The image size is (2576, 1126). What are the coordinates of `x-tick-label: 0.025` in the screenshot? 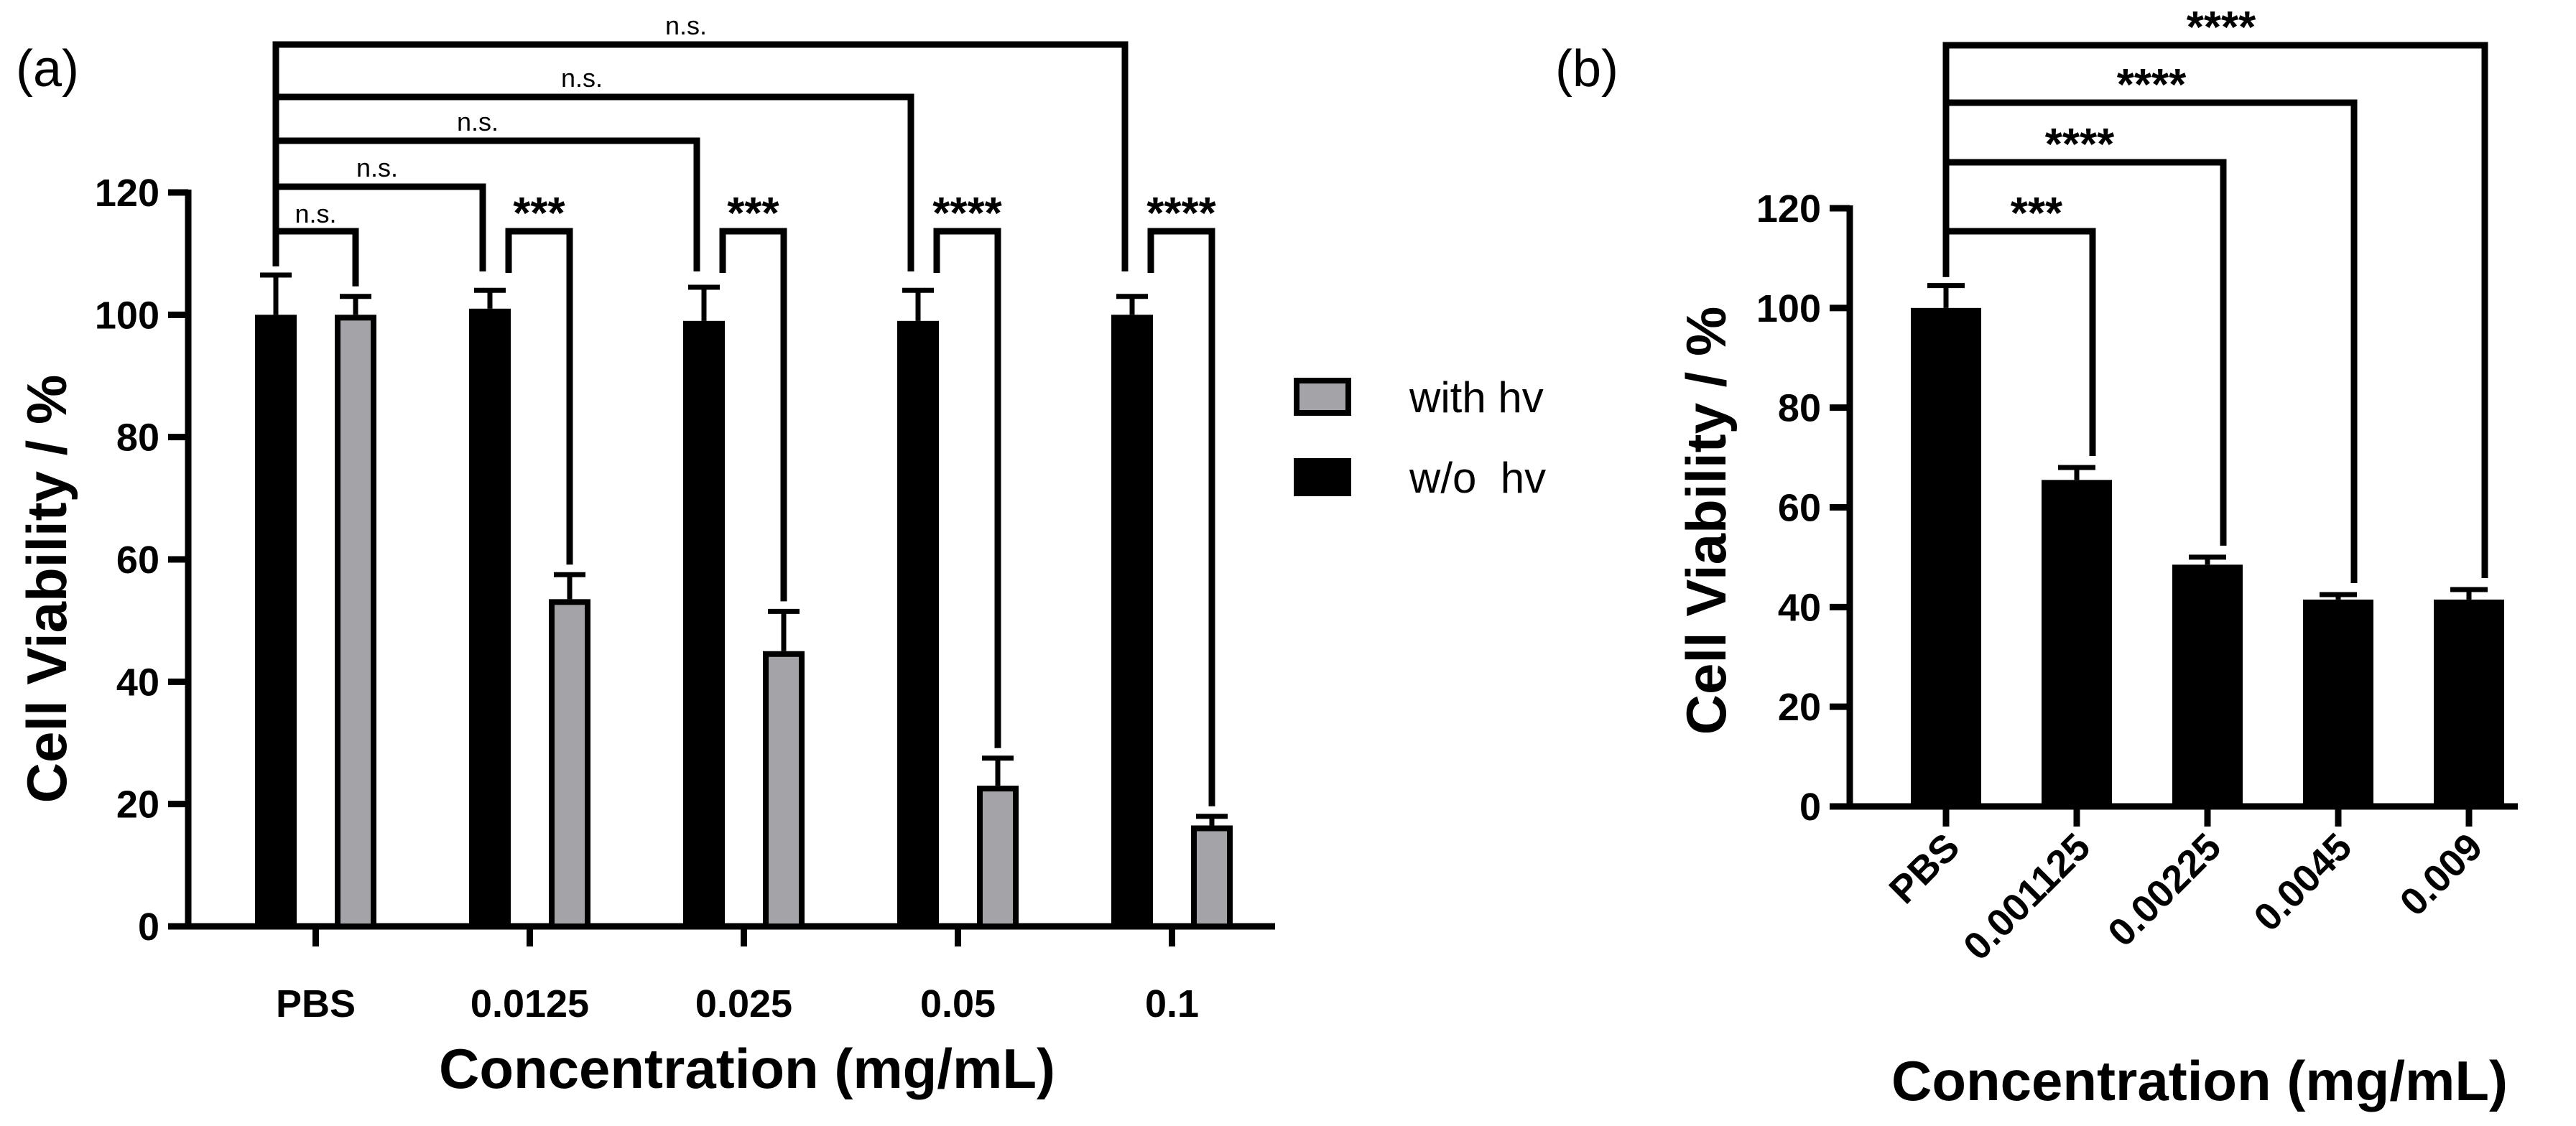 It's located at (743, 1004).